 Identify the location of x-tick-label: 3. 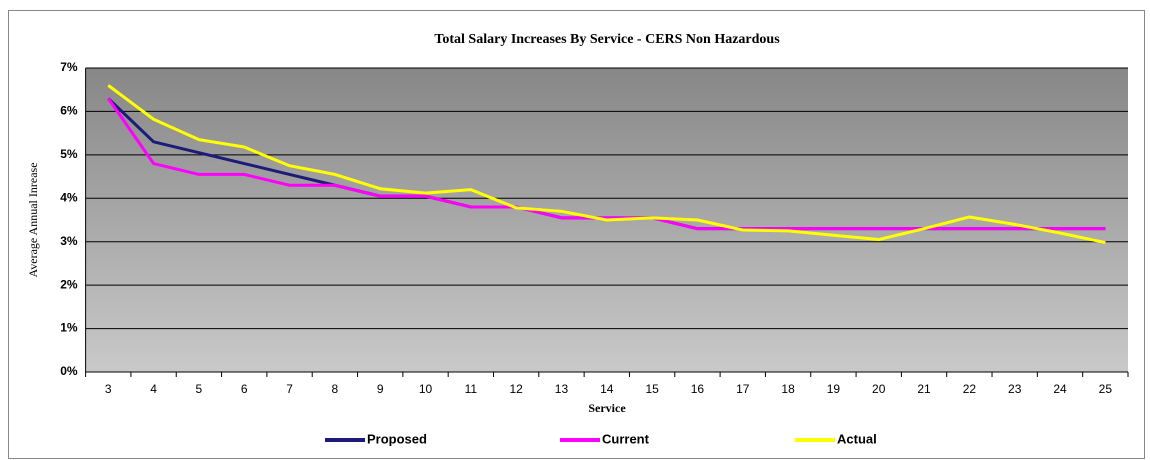
(108, 389).